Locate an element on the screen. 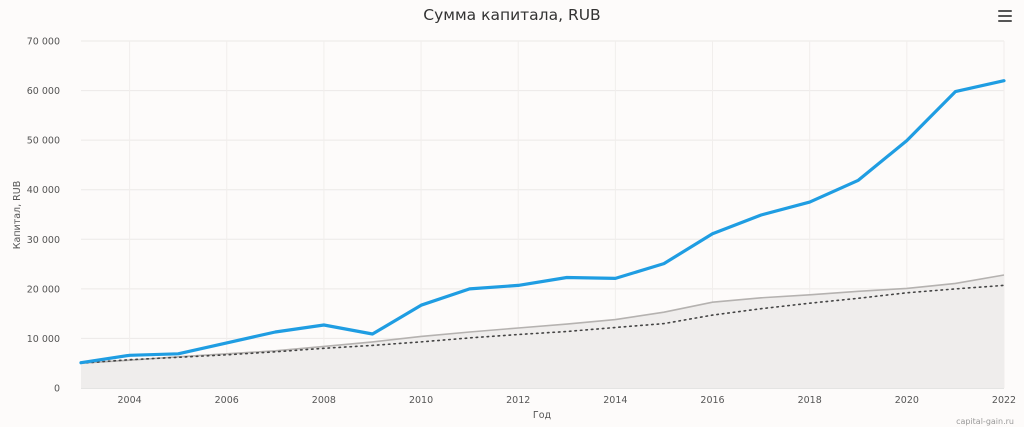 The image size is (1024, 427). hamburger-menu-icon is located at coordinates (1005, 16).